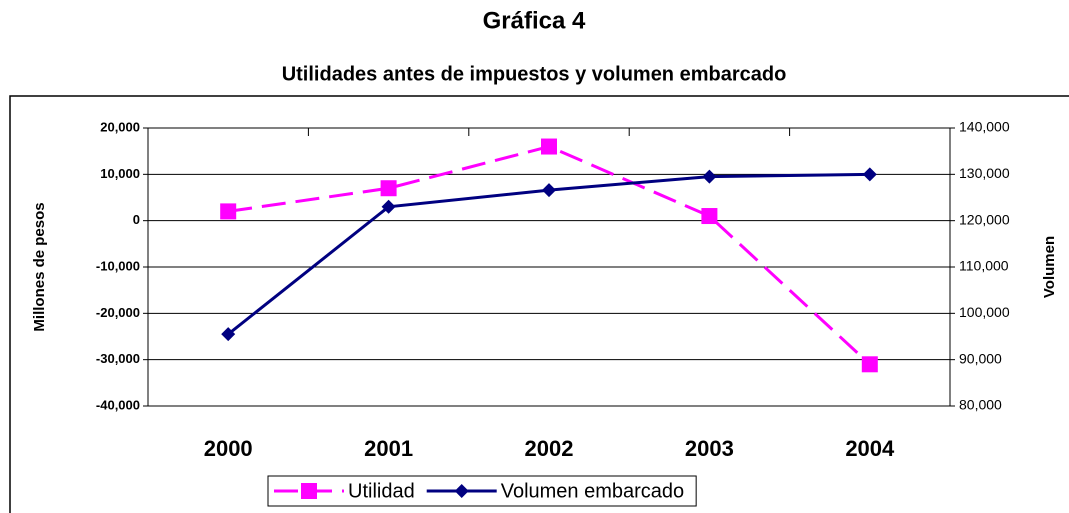  Describe the element at coordinates (549, 448) in the screenshot. I see `x-tick-label: 2002` at that location.